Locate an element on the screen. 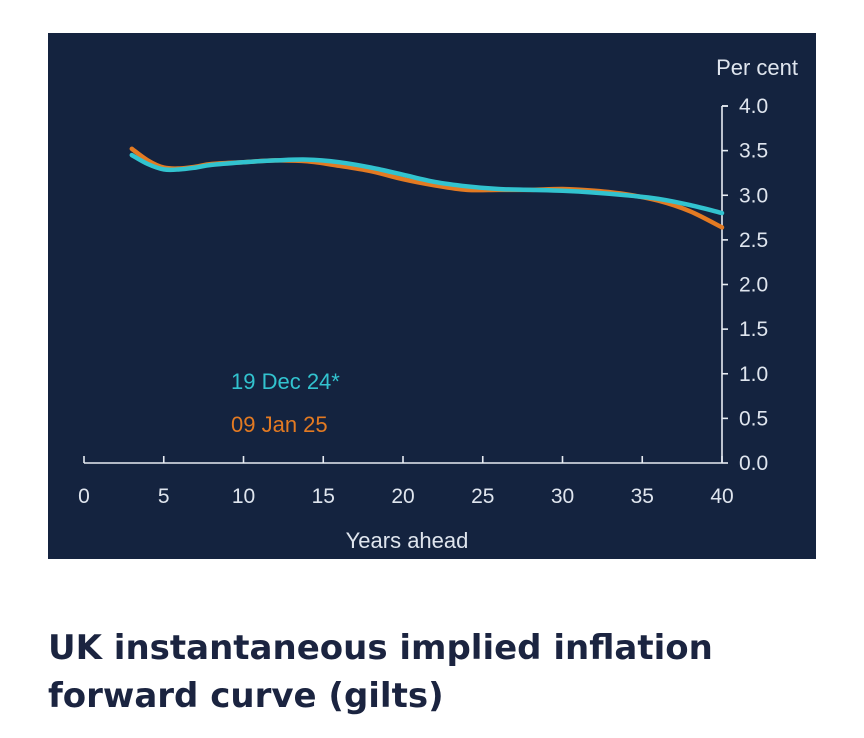 The height and width of the screenshot is (738, 864). y-tick-label: 3.0 is located at coordinates (753, 195).